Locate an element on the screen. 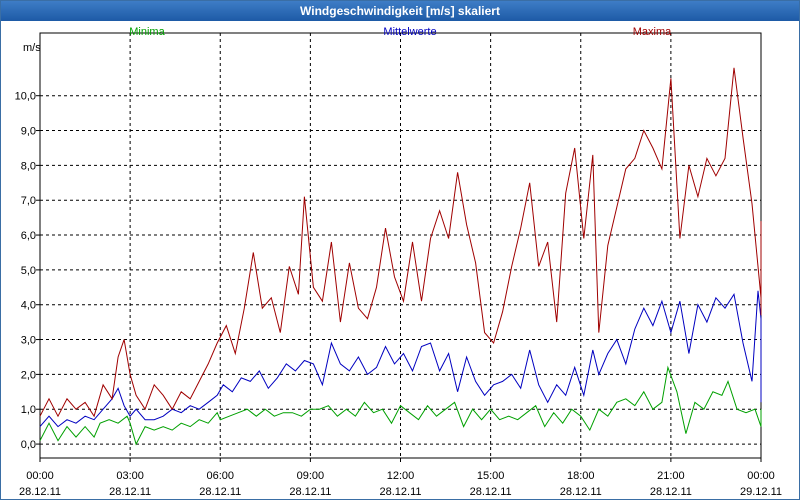  legend-mittelwerte: Mittelwerte is located at coordinates (409, 32).